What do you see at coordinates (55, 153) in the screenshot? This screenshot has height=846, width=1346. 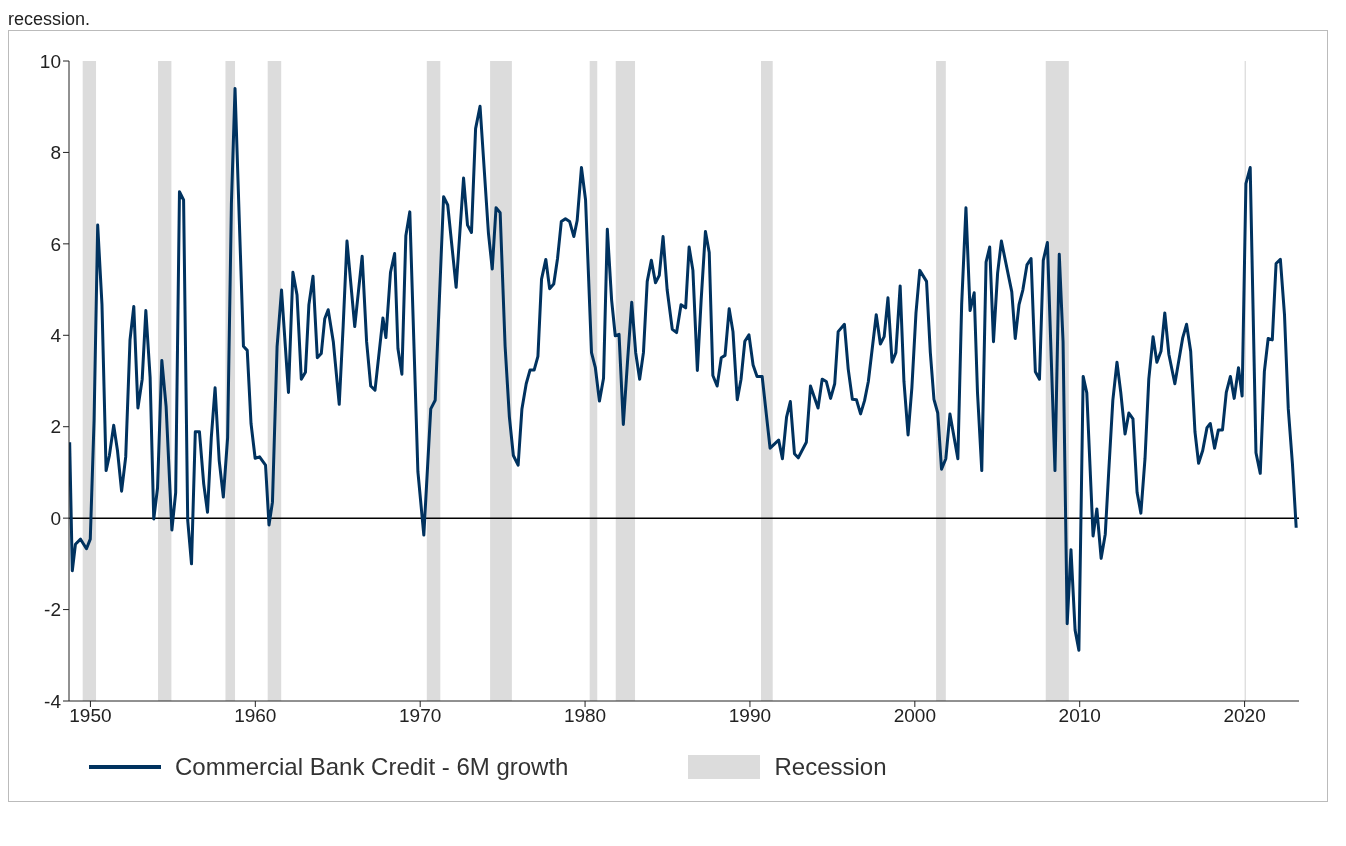 I see `y-tick-label: 8` at bounding box center [55, 153].